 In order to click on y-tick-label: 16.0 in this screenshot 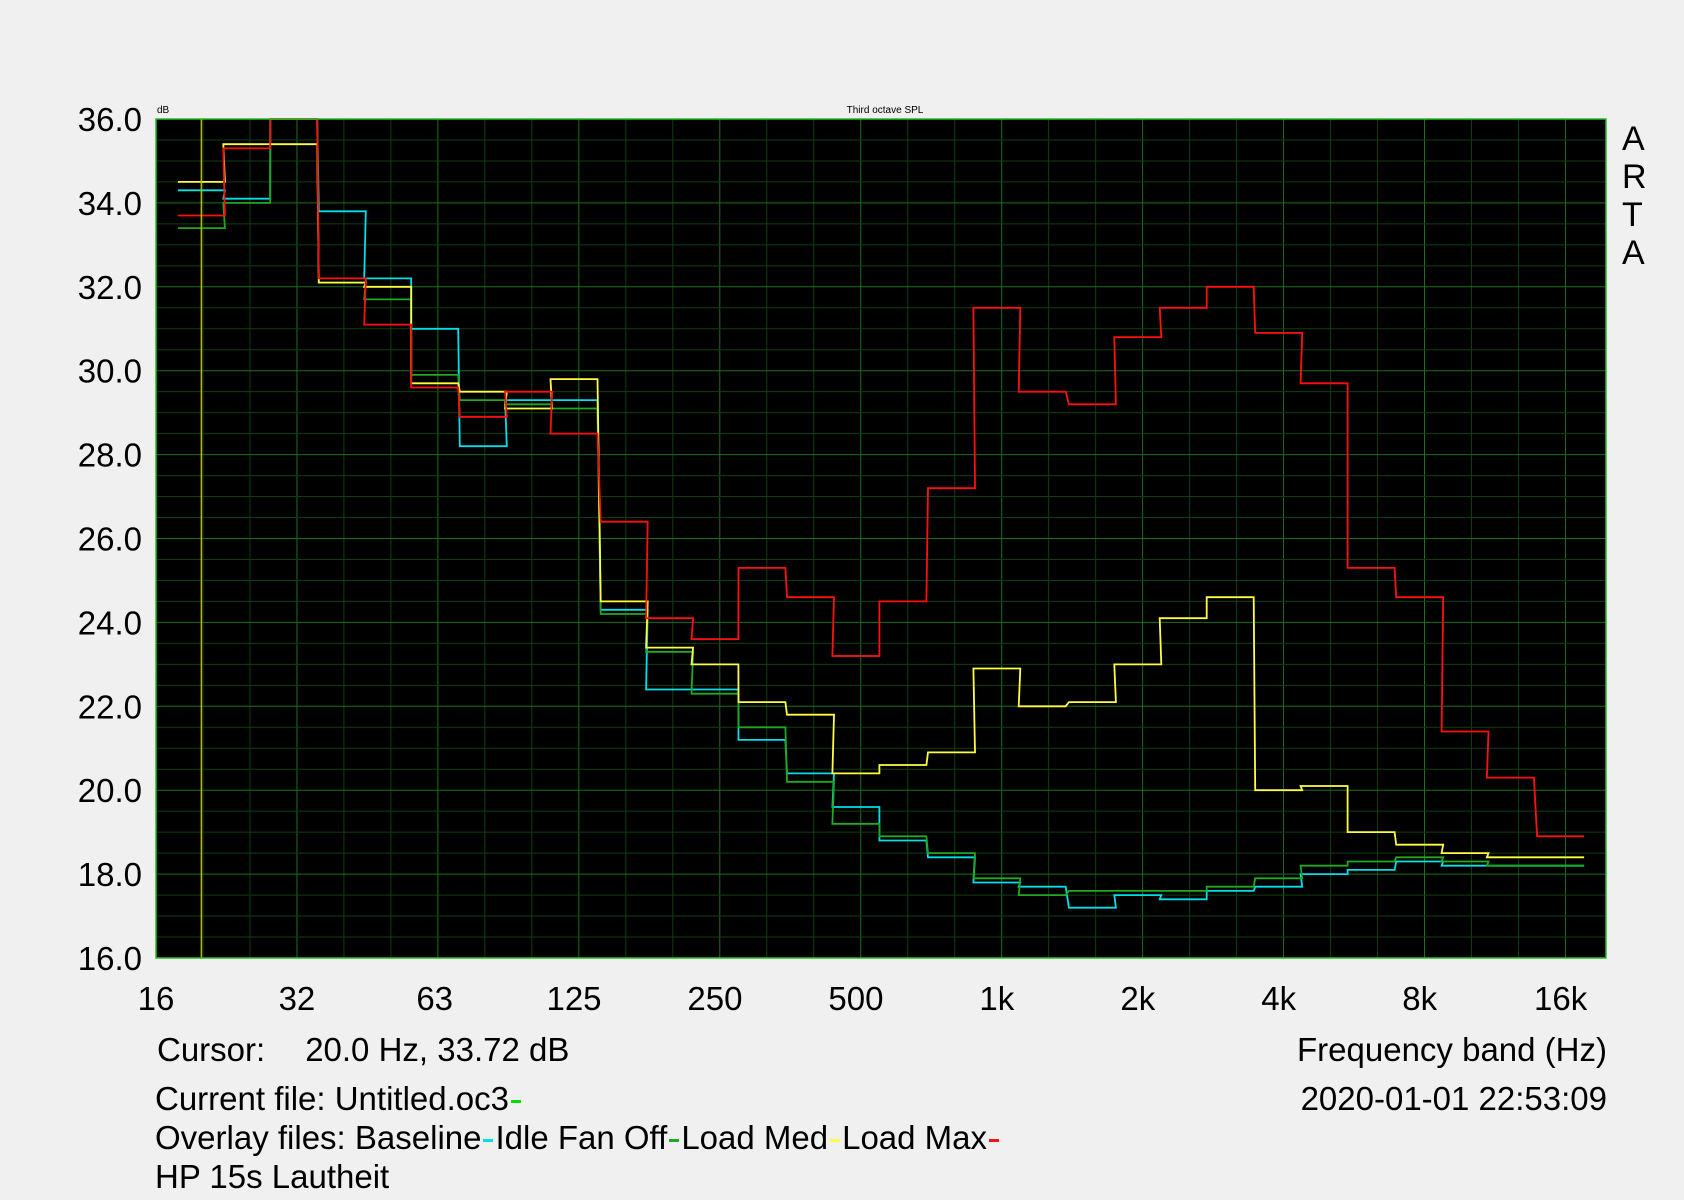, I will do `click(110, 958)`.